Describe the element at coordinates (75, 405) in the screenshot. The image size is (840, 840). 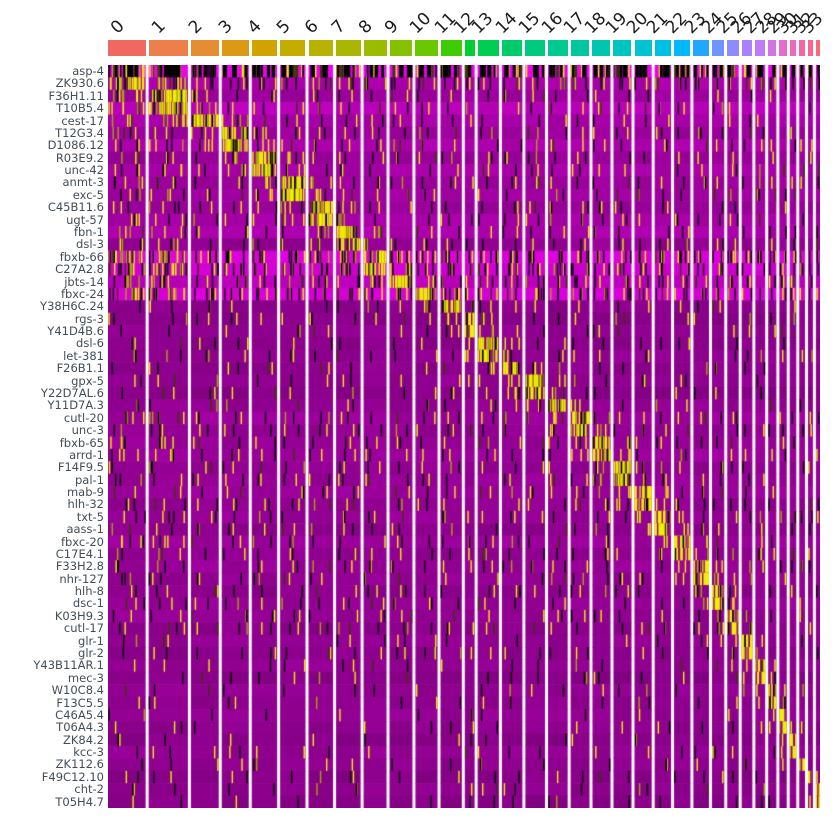
I see `gene-tick-label: Y11D7A.3` at that location.